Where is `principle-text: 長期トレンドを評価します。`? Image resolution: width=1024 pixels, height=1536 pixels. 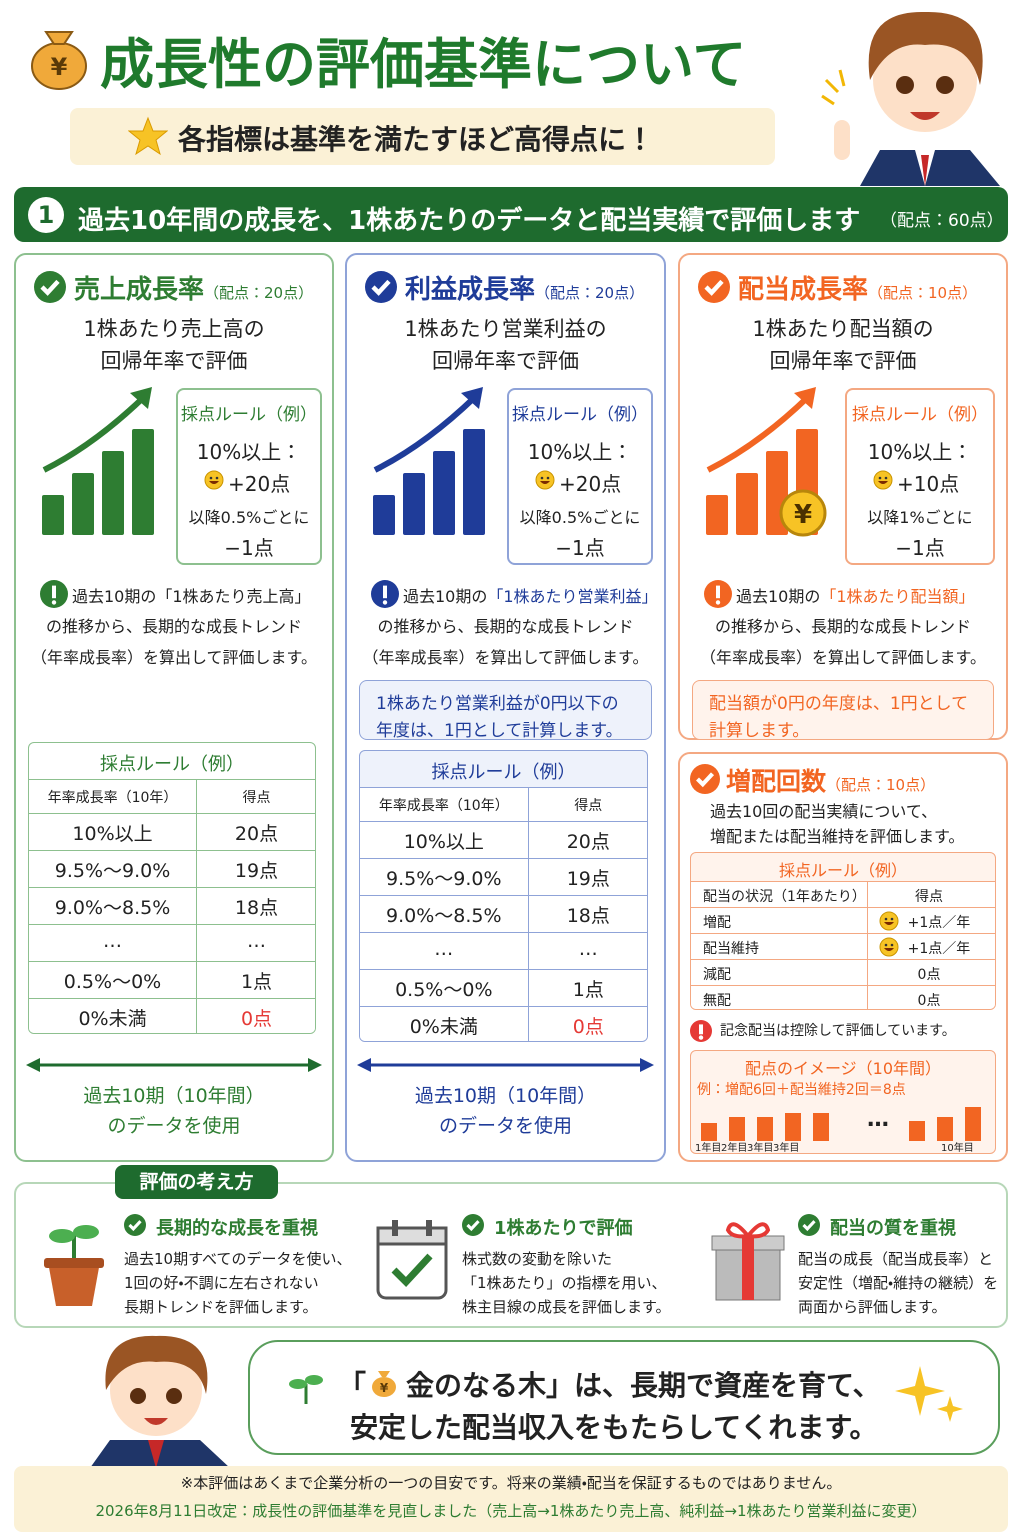 principle-text: 長期トレンドを評価します。 is located at coordinates (221, 1307).